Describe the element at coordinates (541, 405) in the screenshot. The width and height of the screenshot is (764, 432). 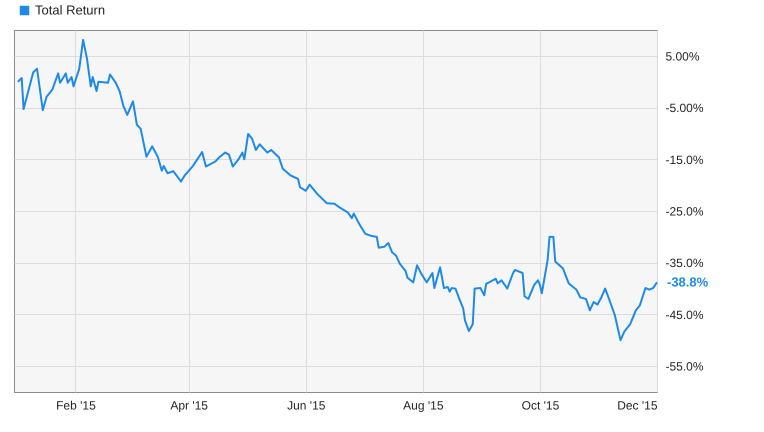
I see `x-tick-label: Oct '15` at that location.